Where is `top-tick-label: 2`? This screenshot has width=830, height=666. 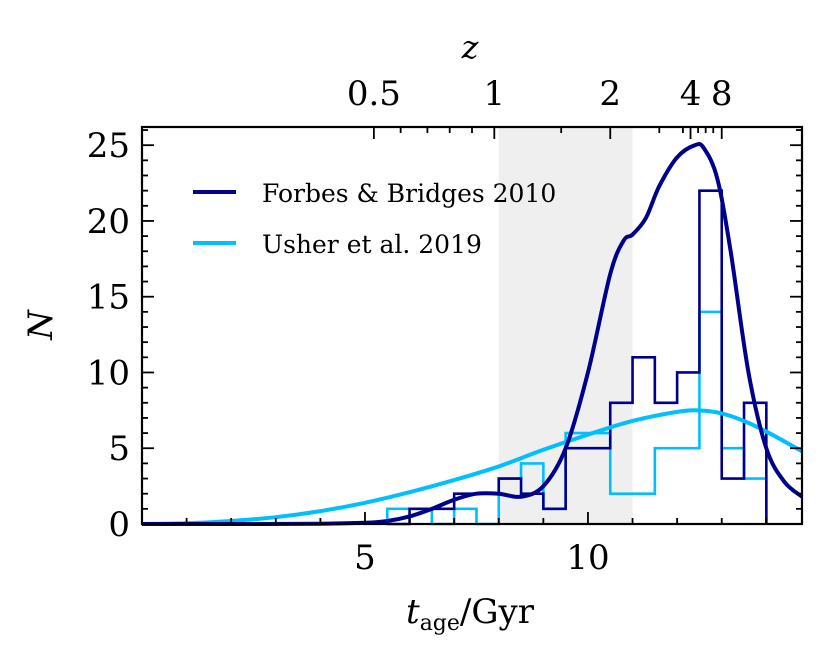 top-tick-label: 2 is located at coordinates (610, 94).